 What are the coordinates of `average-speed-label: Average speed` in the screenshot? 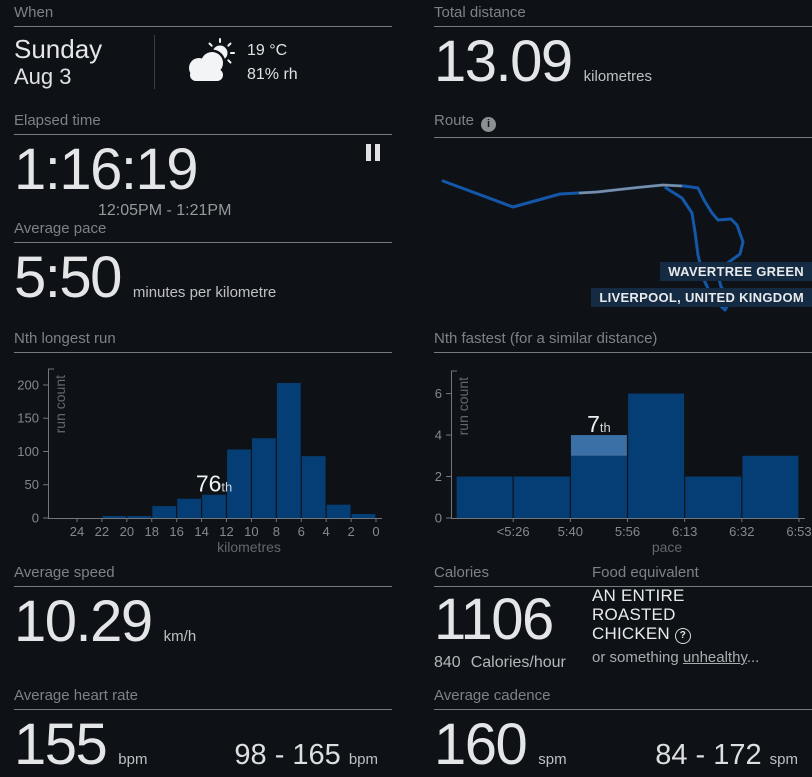 It's located at (64, 572).